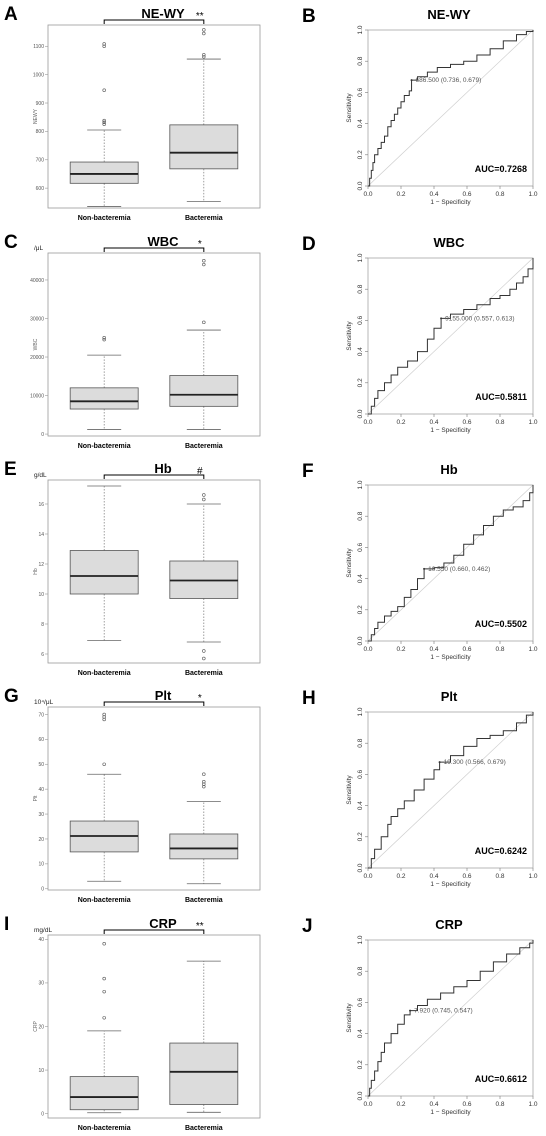  I want to click on x-tick-label: 0.0, so click(367, 422).